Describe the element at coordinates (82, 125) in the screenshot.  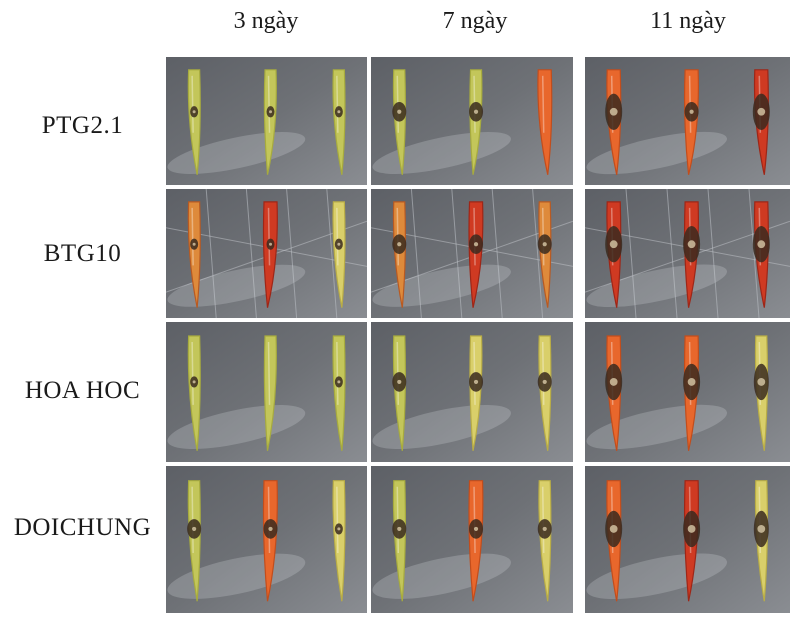
I see `row-label-ptg2-1: PTG2.1` at that location.